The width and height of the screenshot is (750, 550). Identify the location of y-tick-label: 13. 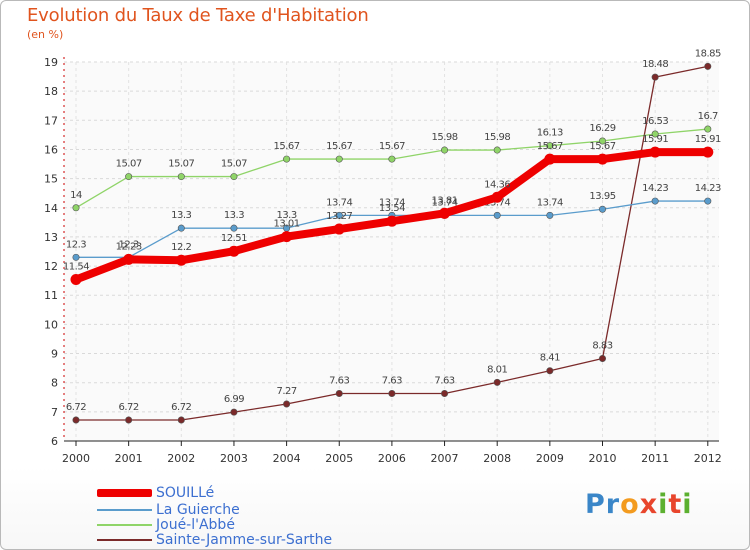
(51, 237).